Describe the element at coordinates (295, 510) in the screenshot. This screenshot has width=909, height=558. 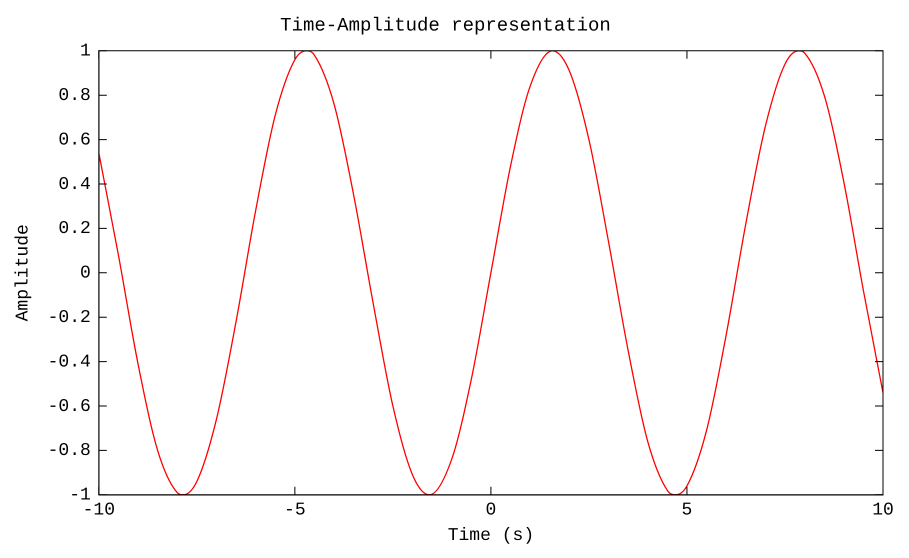
I see `x-tick-label: -5` at that location.